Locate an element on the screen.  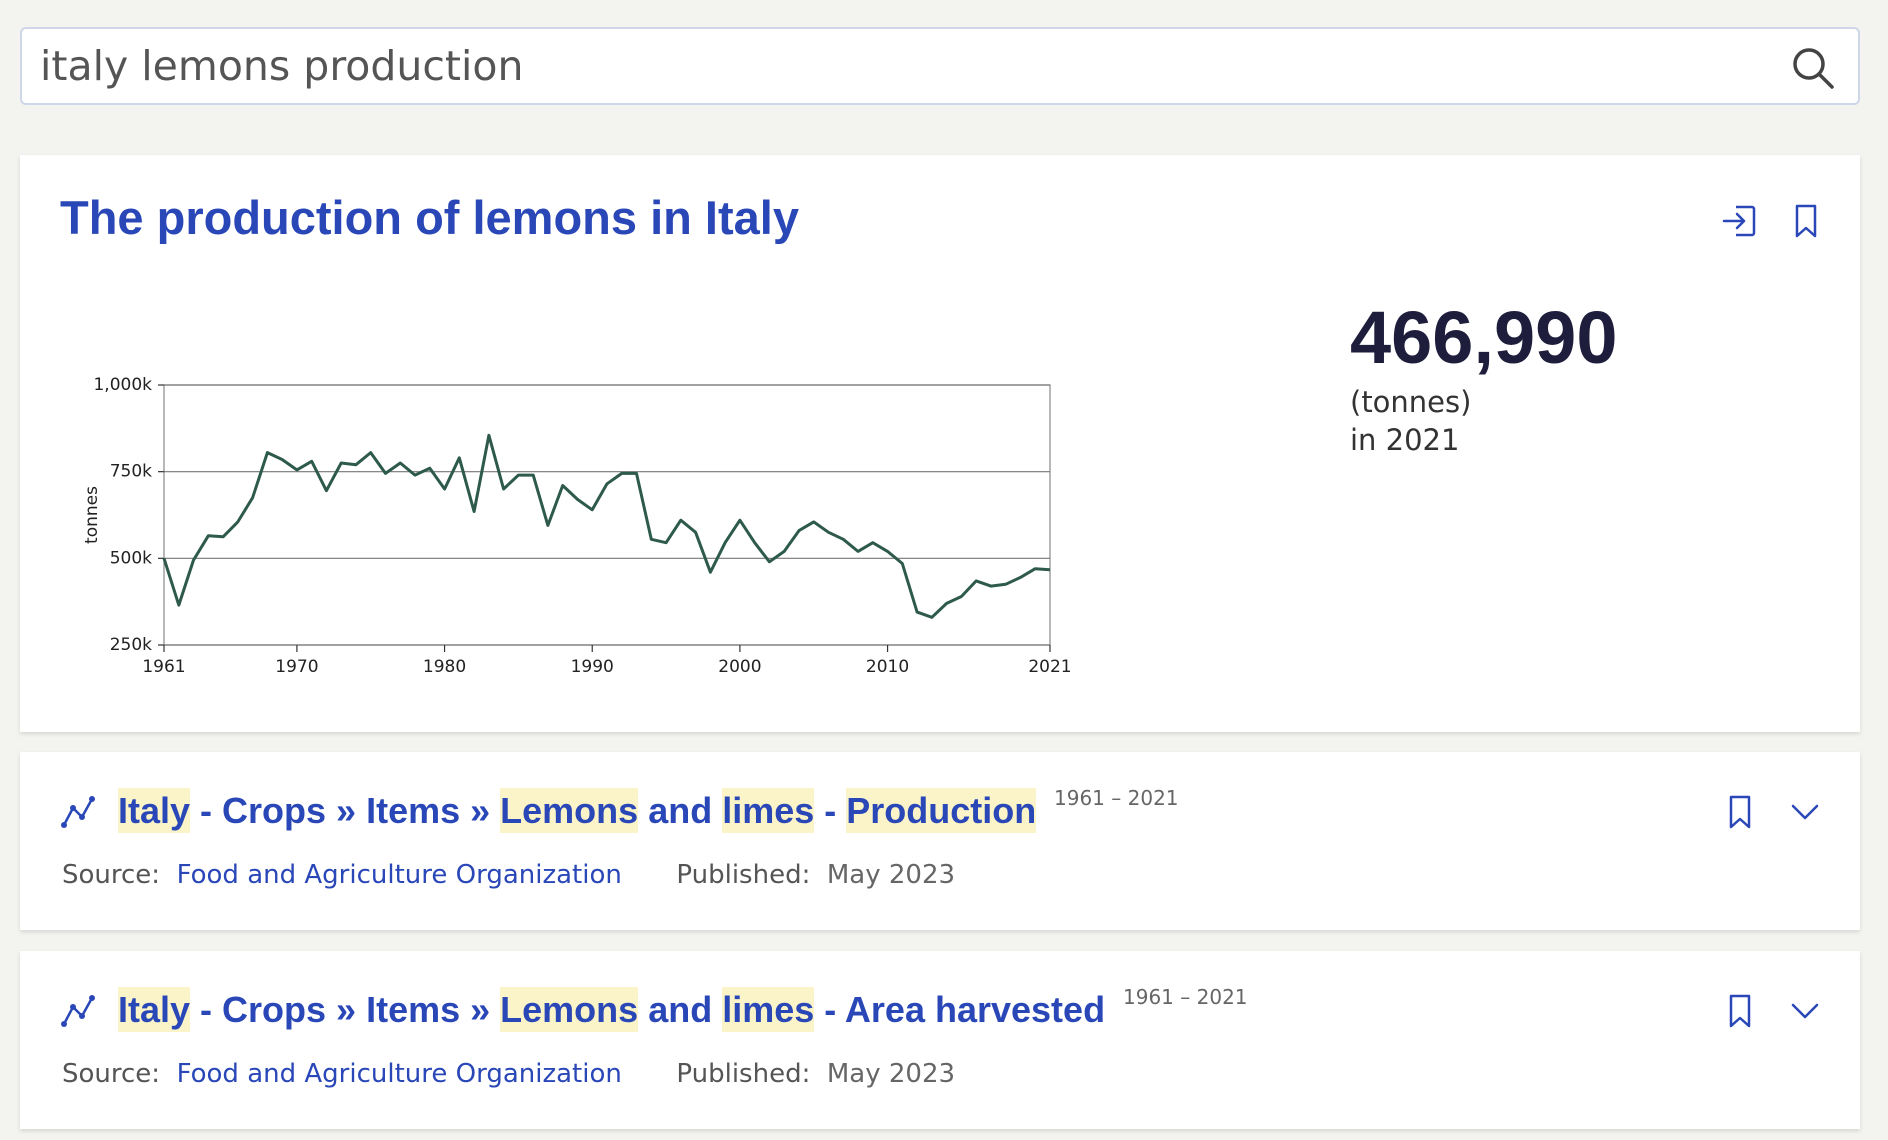
x-tick-label: 2021 is located at coordinates (1049, 667).